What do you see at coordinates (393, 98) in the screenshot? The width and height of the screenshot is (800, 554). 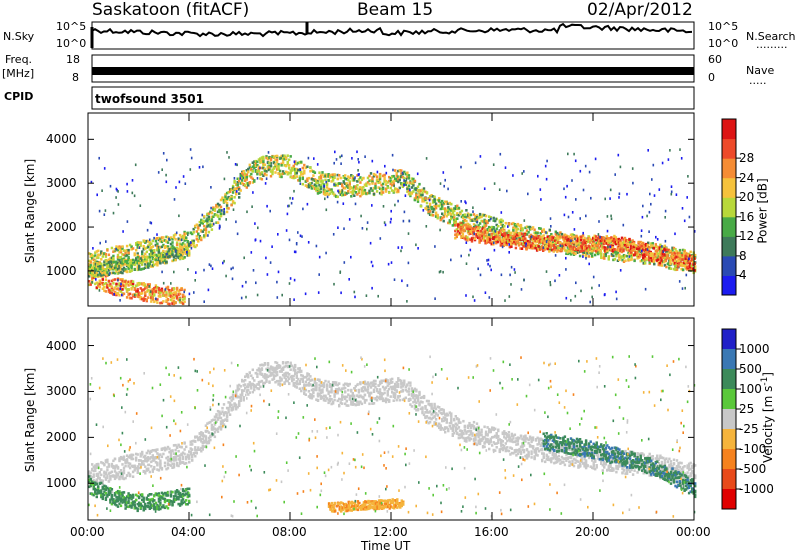 I see `cpid-panel-frame` at bounding box center [393, 98].